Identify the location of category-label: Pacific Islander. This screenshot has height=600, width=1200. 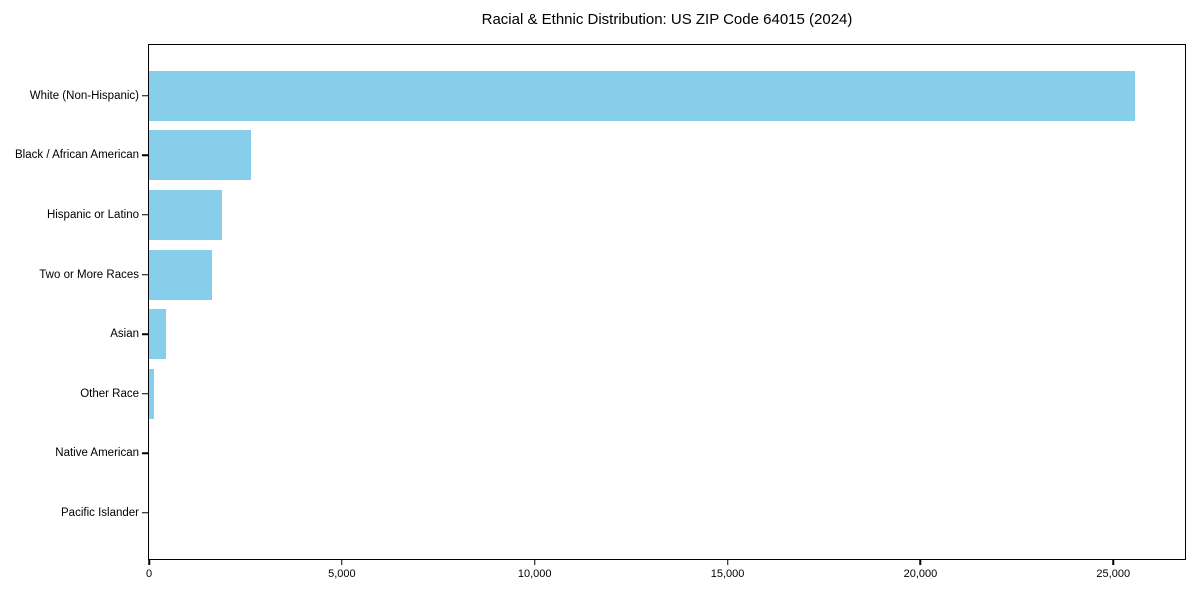
(100, 512).